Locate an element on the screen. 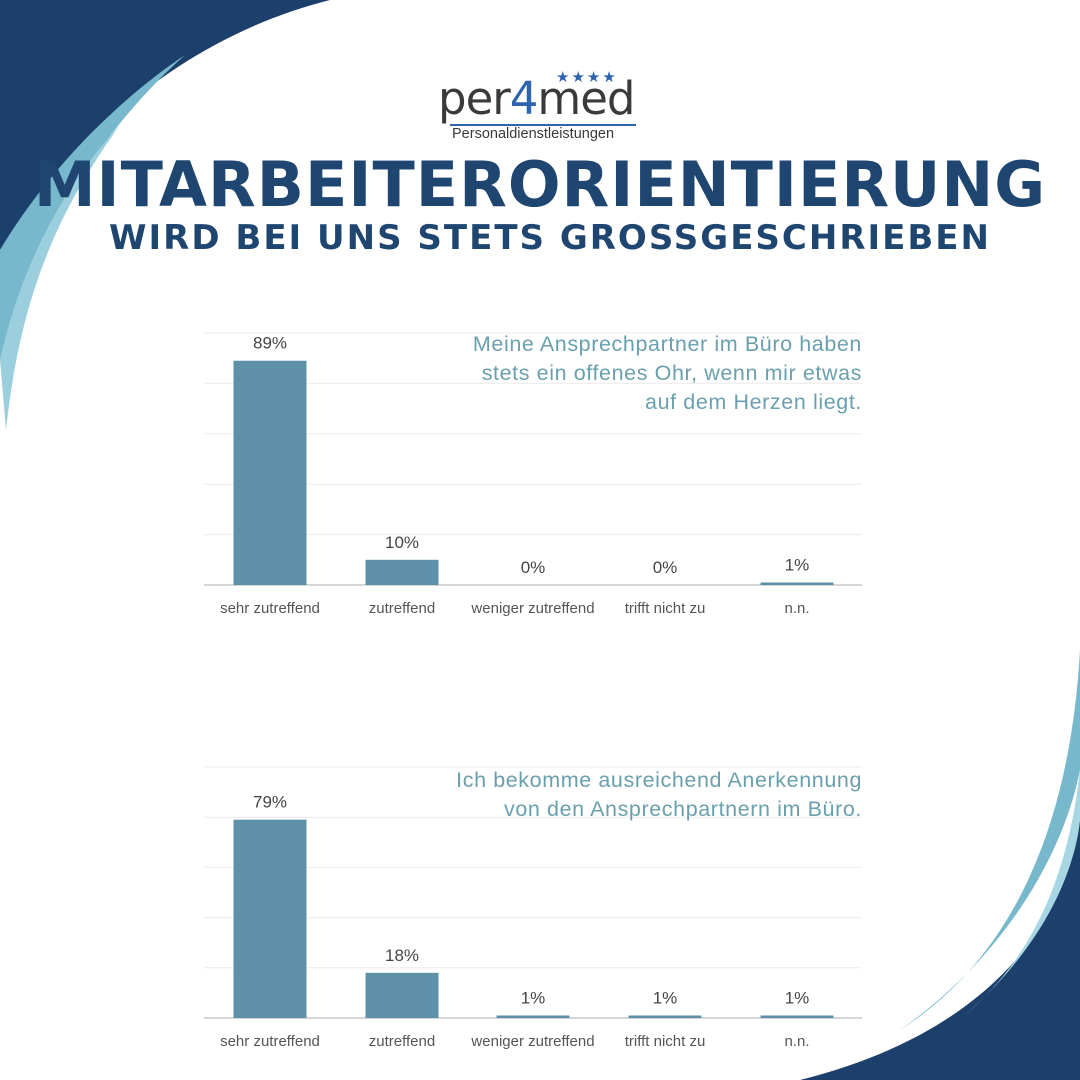  logo-wordmark: per4med is located at coordinates (537, 98).